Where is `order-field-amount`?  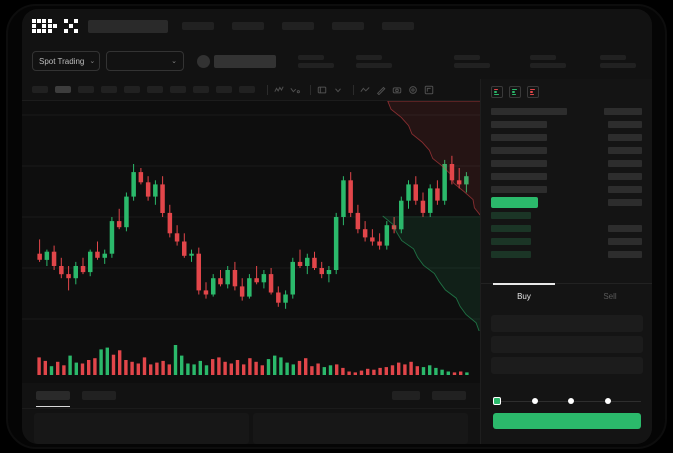 order-field-amount is located at coordinates (567, 344).